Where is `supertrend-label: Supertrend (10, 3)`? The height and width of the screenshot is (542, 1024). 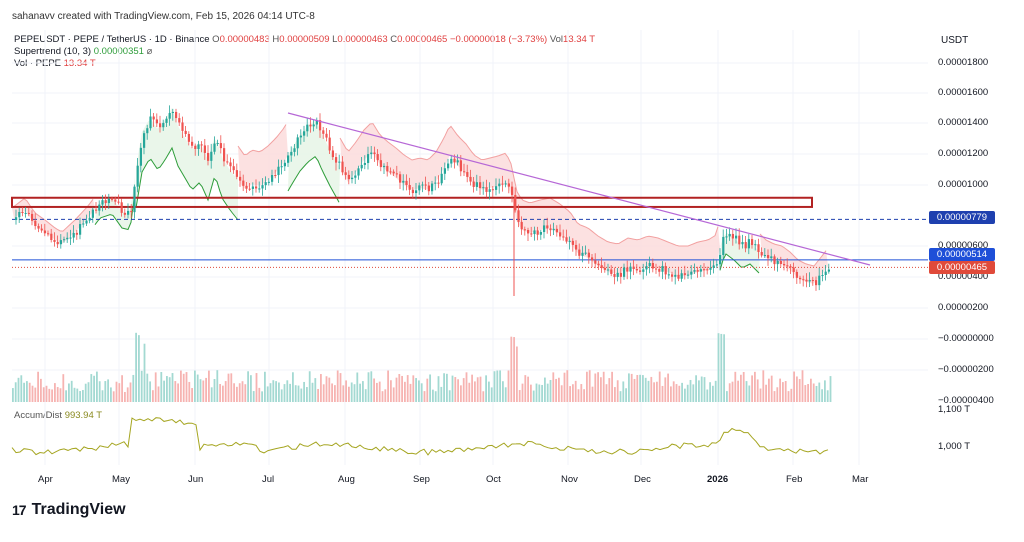 supertrend-label: Supertrend (10, 3) is located at coordinates (53, 51).